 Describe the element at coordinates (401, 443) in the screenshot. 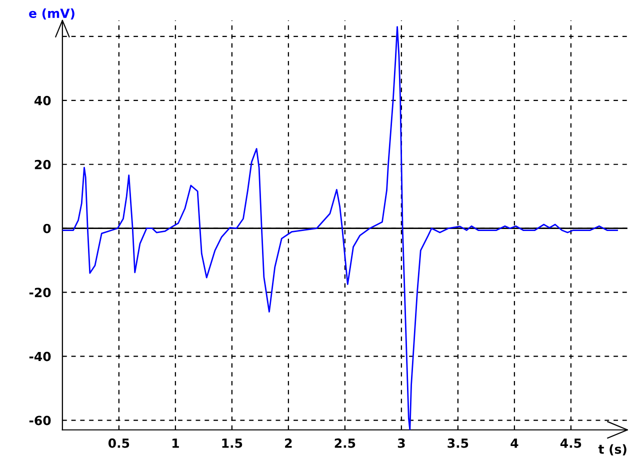

I see `x-tick-label: 3` at that location.